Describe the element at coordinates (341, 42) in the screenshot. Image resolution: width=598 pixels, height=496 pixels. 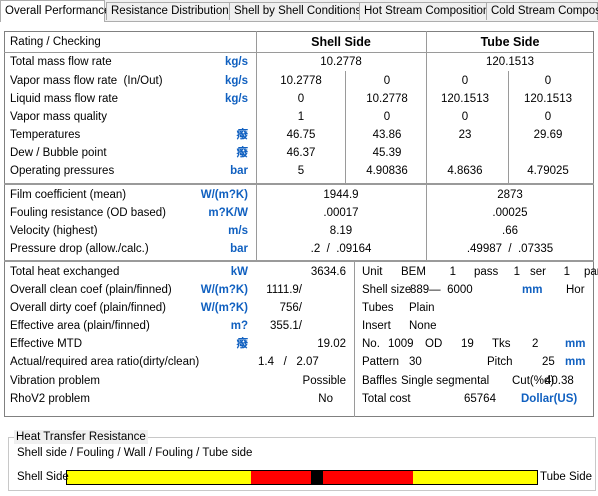
I see `header-shell: Shell Side` at that location.